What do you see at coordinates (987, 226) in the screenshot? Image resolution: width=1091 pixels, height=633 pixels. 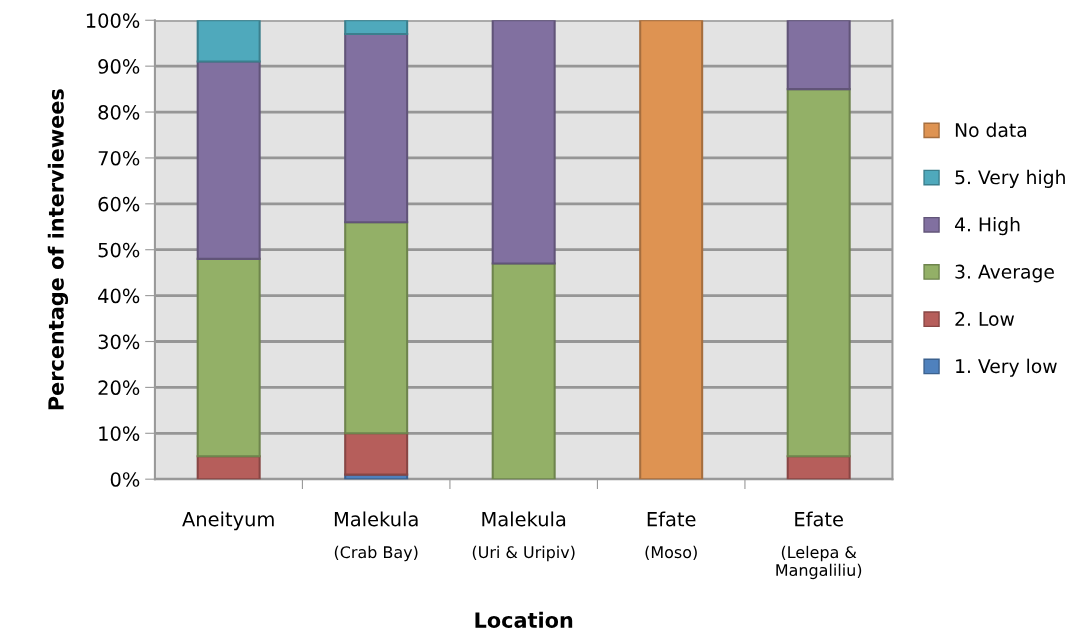 I see `legend-label: 4. High` at bounding box center [987, 226].